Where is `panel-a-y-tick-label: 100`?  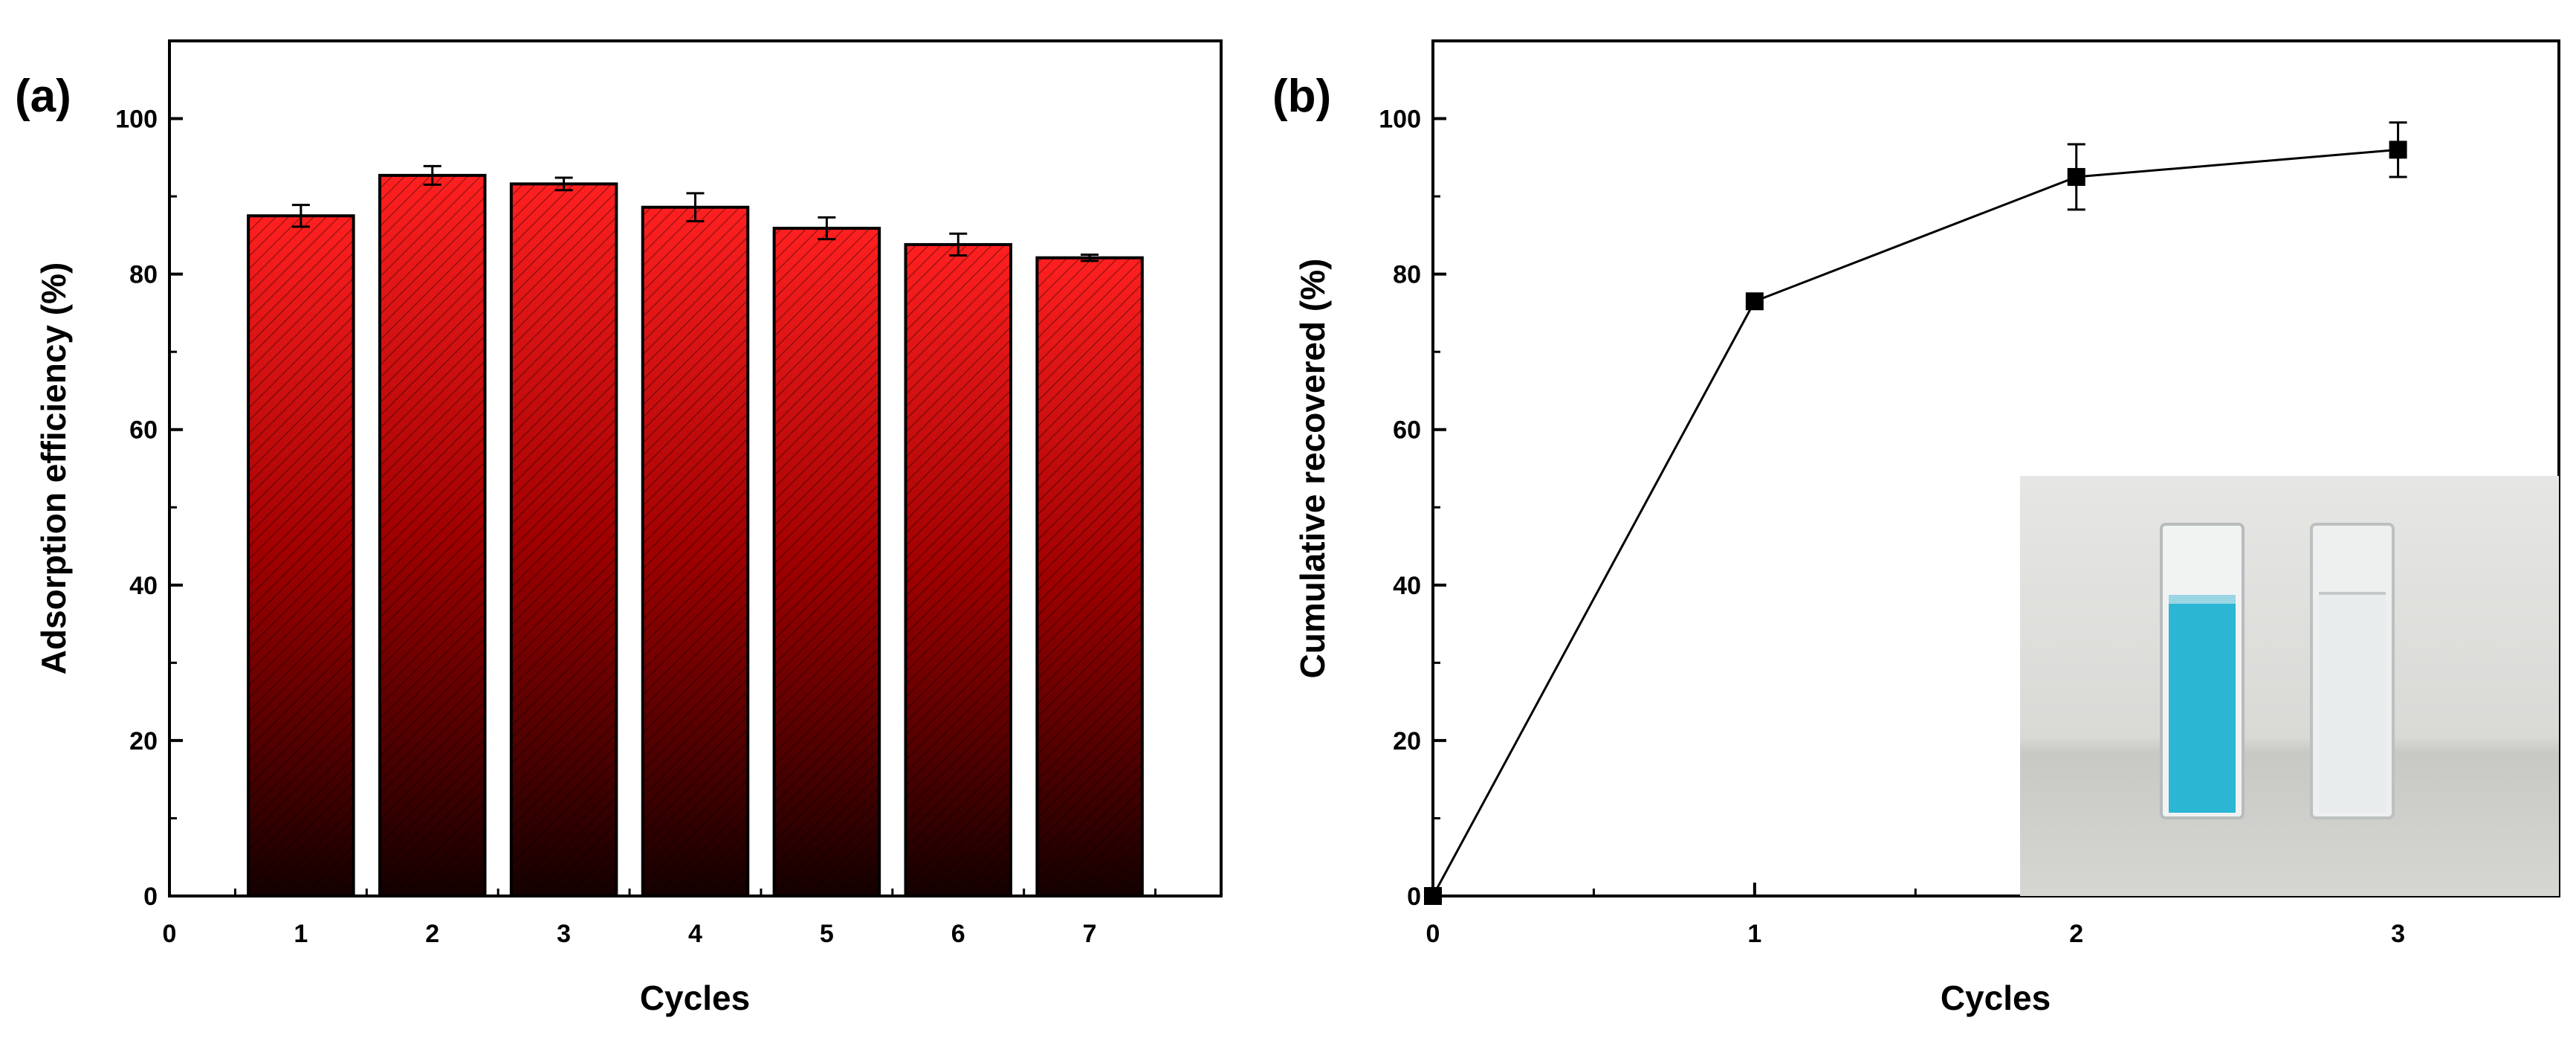
panel-a-y-tick-label: 100 is located at coordinates (136, 120).